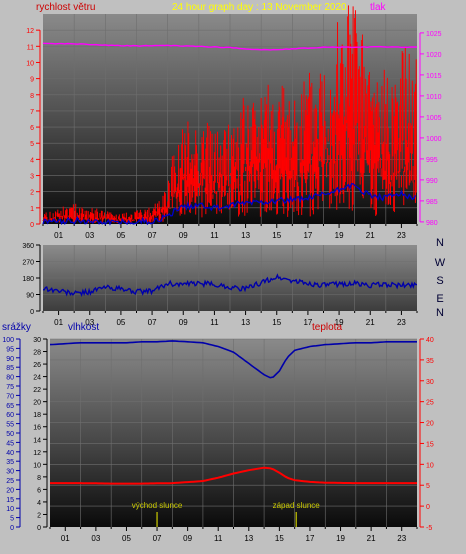 The width and height of the screenshot is (466, 554). I want to click on wind-axis-title: rychlost větru, so click(65, 7).